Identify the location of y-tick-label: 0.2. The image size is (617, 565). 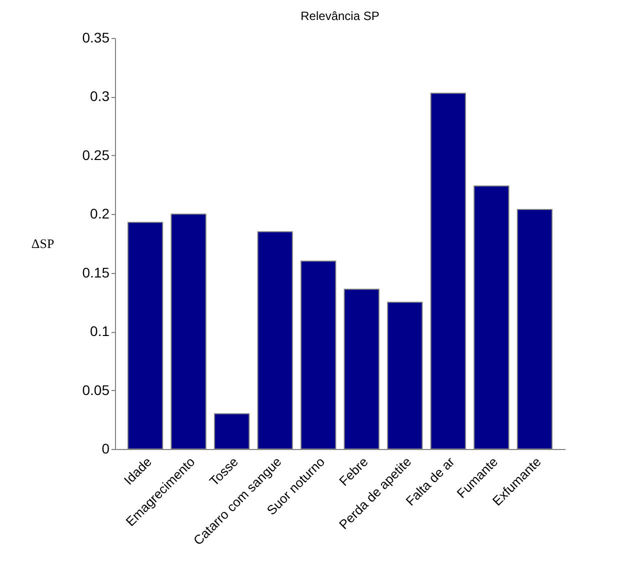
(100, 214).